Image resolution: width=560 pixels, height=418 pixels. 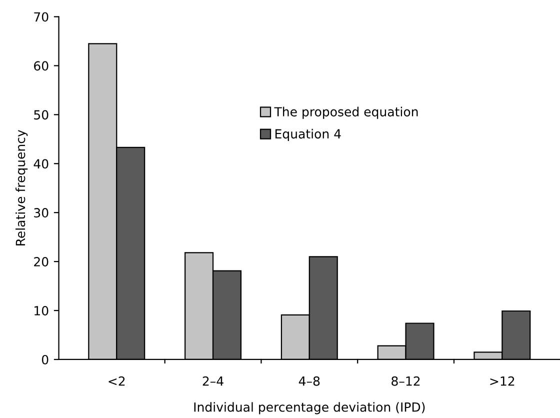 I want to click on legend-label: Equation 4, so click(x=308, y=134).